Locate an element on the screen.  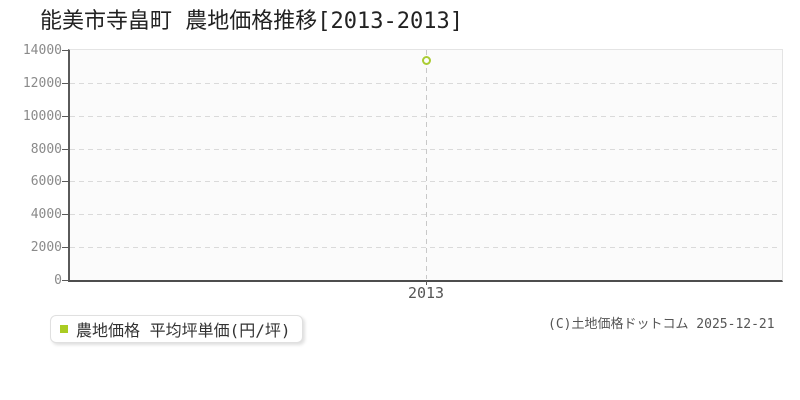
legend-box: 農地価格 平均坪単価(円/坪) is located at coordinates (176, 329).